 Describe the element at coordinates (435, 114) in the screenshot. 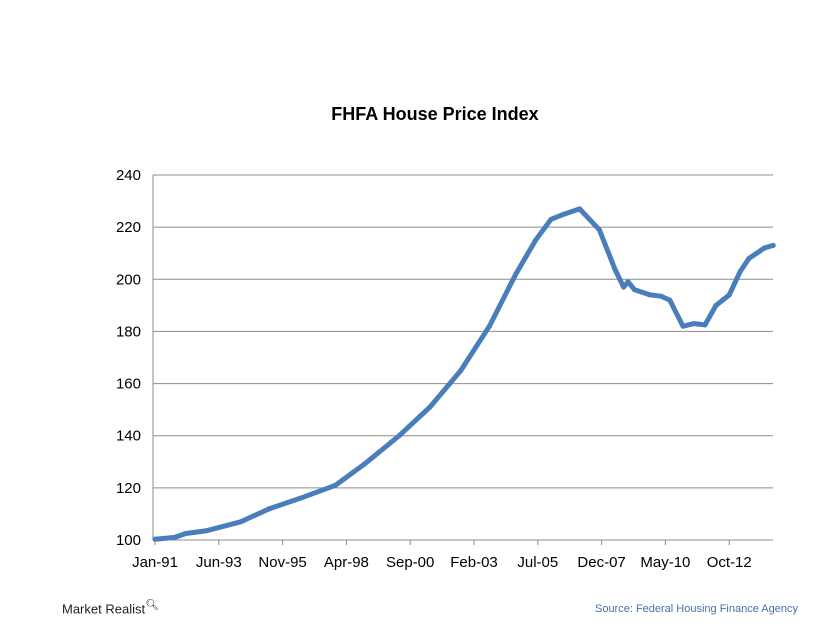

I see `chart-title: FHFA House Price Index` at that location.